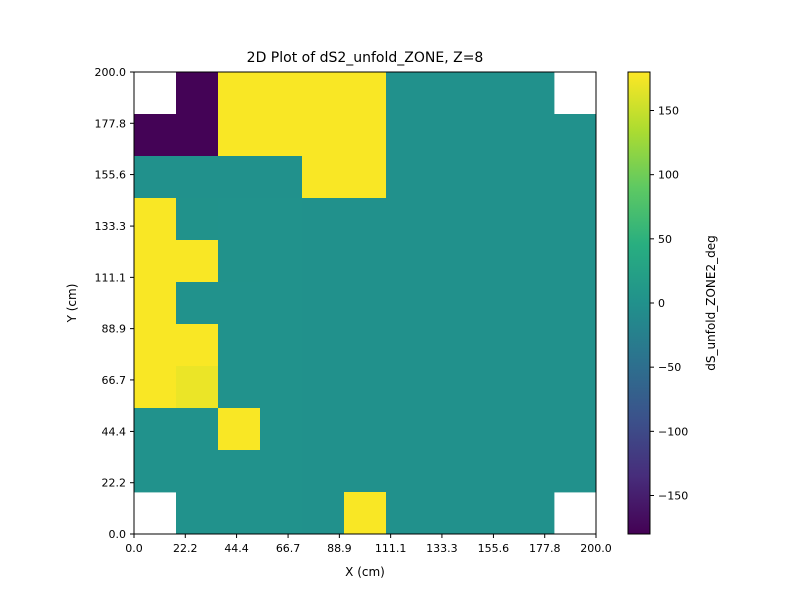 The image size is (800, 600). Describe the element at coordinates (365, 572) in the screenshot. I see `x-axis-label: X (cm)` at that location.